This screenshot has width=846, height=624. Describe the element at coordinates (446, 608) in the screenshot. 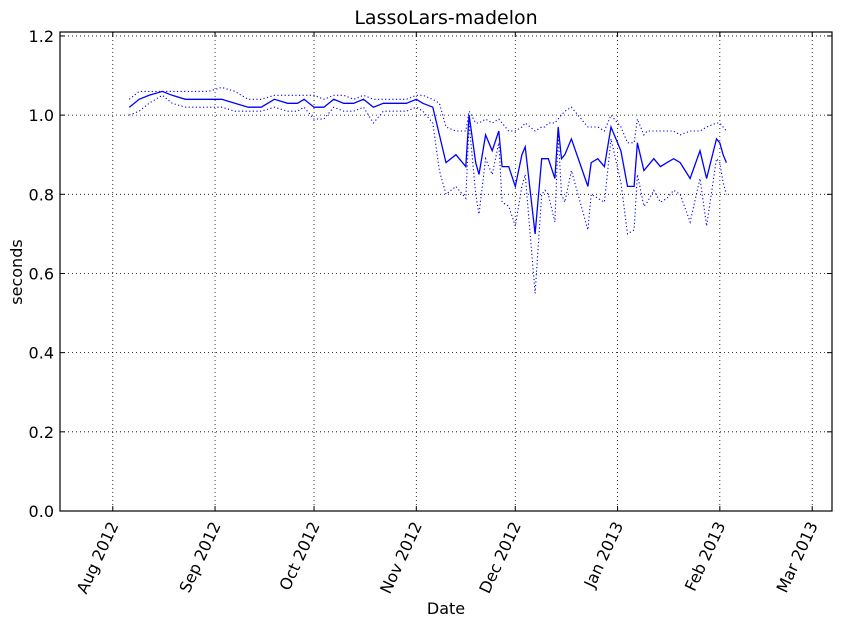

I see `x-axis-label: Date` at that location.